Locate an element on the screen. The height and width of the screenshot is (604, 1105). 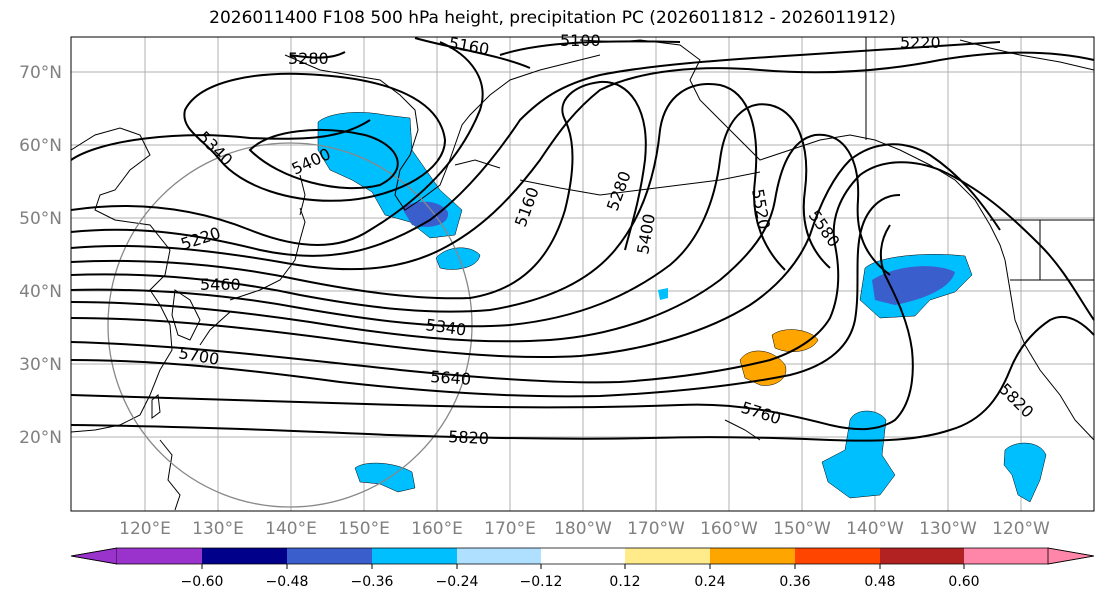
coast-sakhalin is located at coordinates (302, 195).